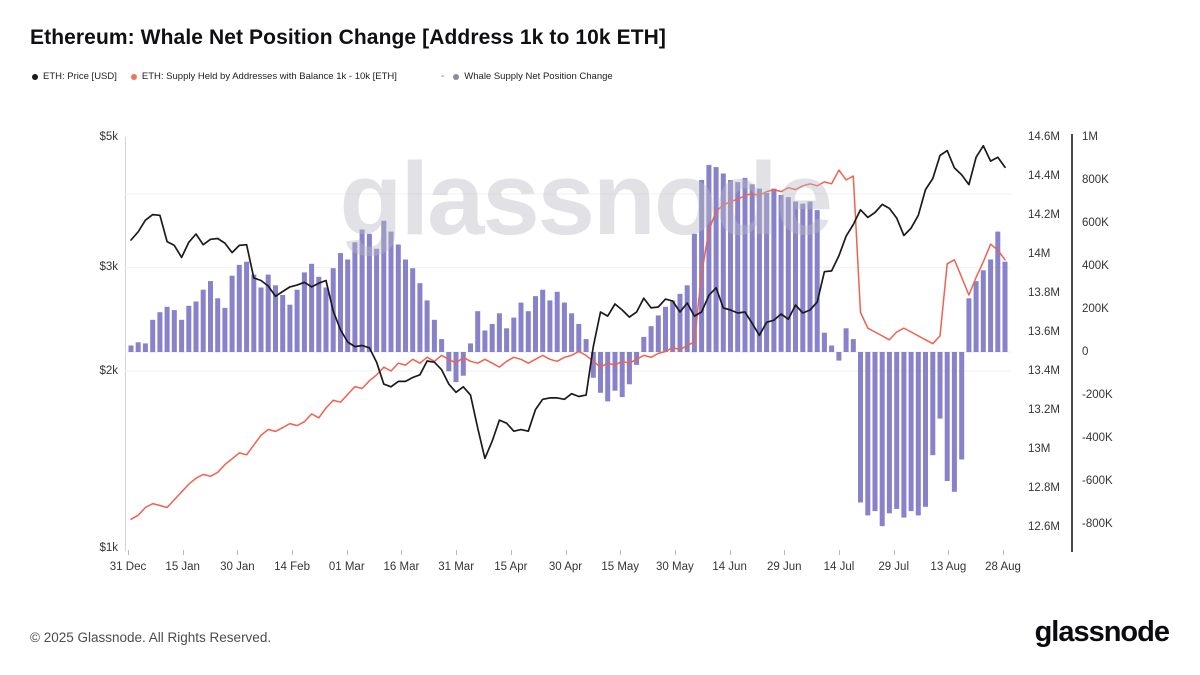 This screenshot has width=1200, height=675. What do you see at coordinates (74, 76) in the screenshot?
I see `legend-item-price: ETH: Price [USD]` at bounding box center [74, 76].